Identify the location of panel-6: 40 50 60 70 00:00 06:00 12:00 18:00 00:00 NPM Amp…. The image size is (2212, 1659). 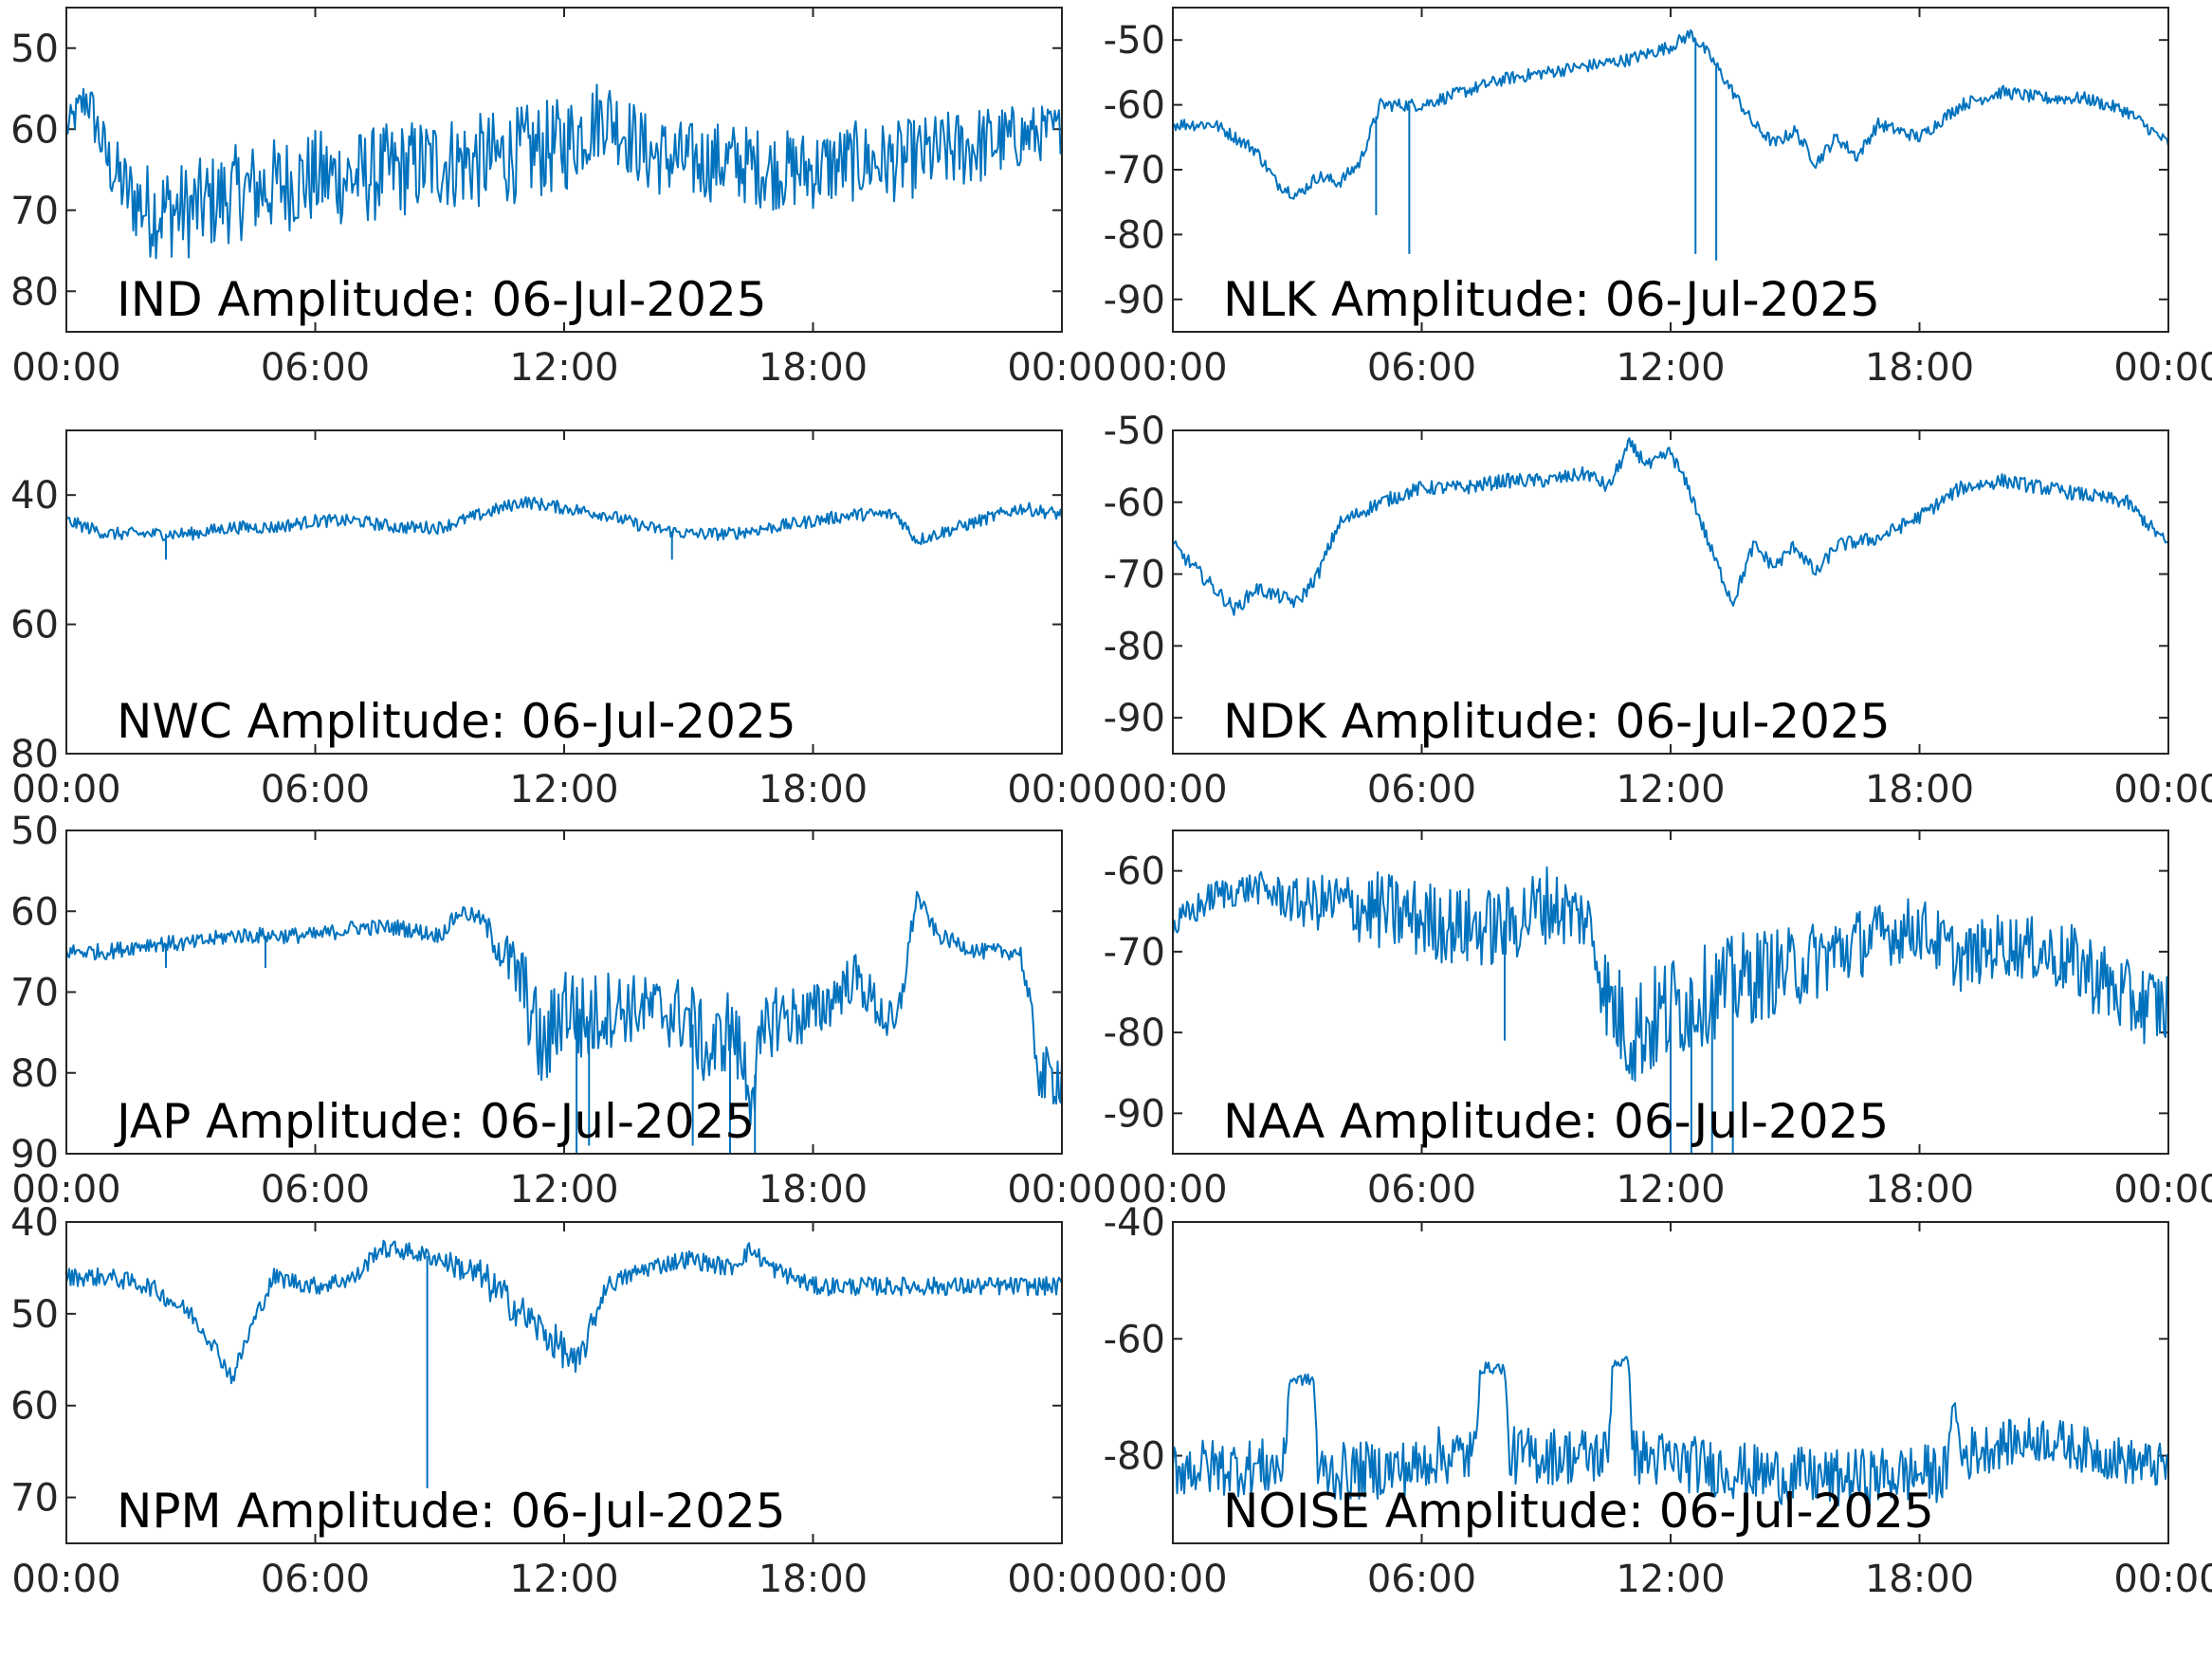
(563, 1401).